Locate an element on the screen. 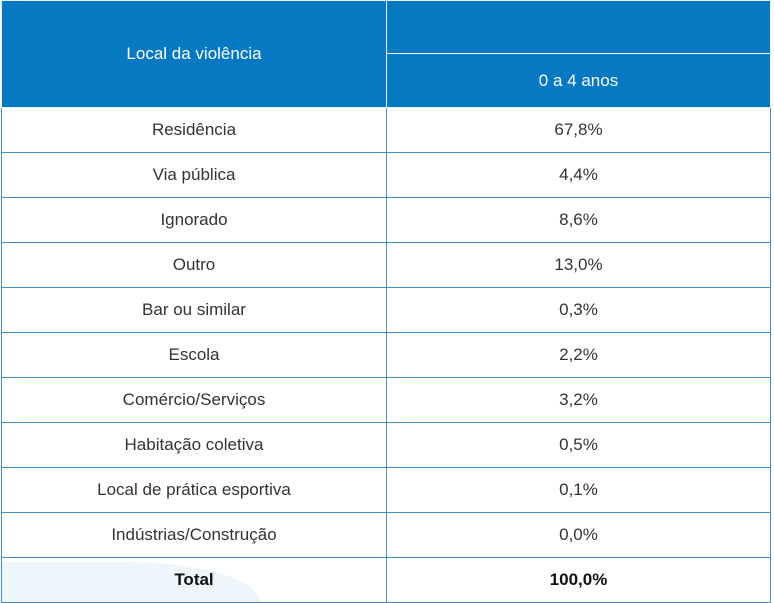 The height and width of the screenshot is (603, 774). cell-local: Bar ou similar is located at coordinates (194, 310).